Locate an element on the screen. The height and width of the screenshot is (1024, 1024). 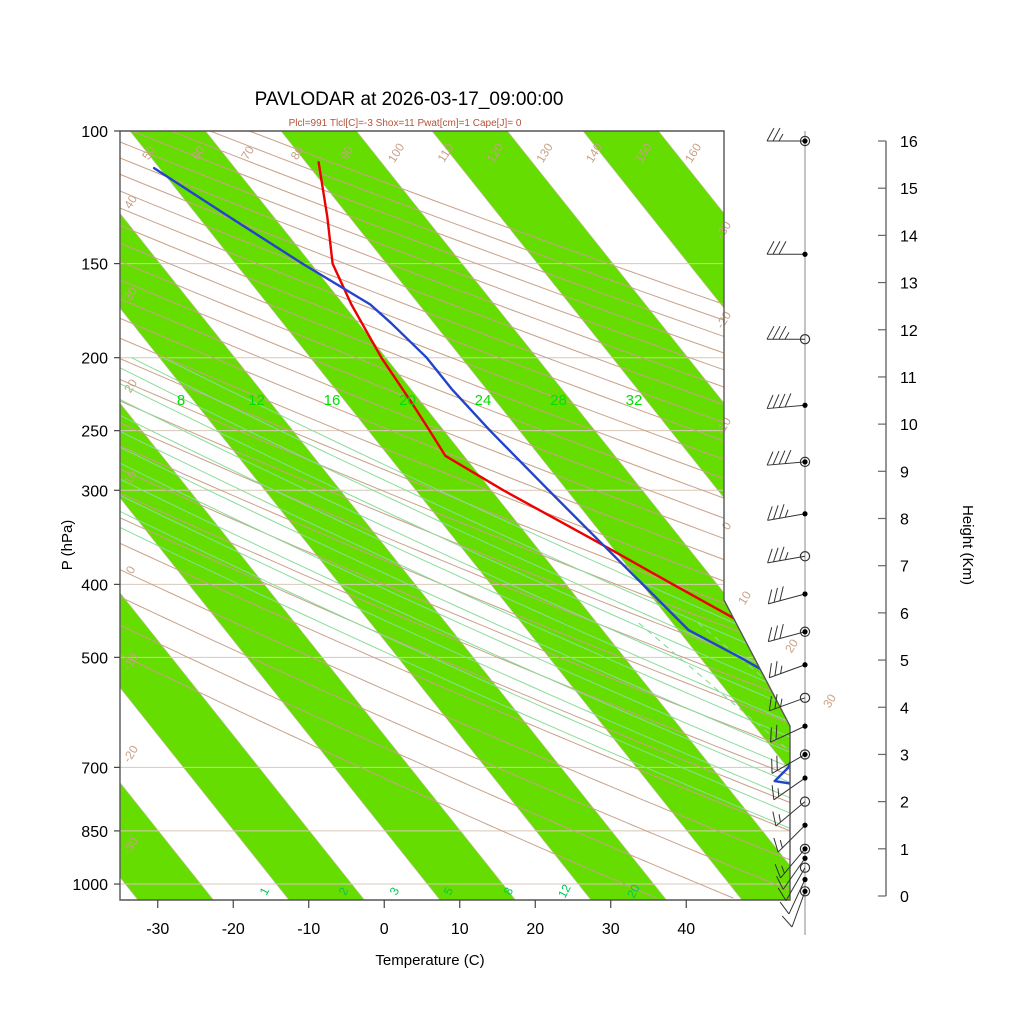
height-tick-label: 14 is located at coordinates (909, 236).